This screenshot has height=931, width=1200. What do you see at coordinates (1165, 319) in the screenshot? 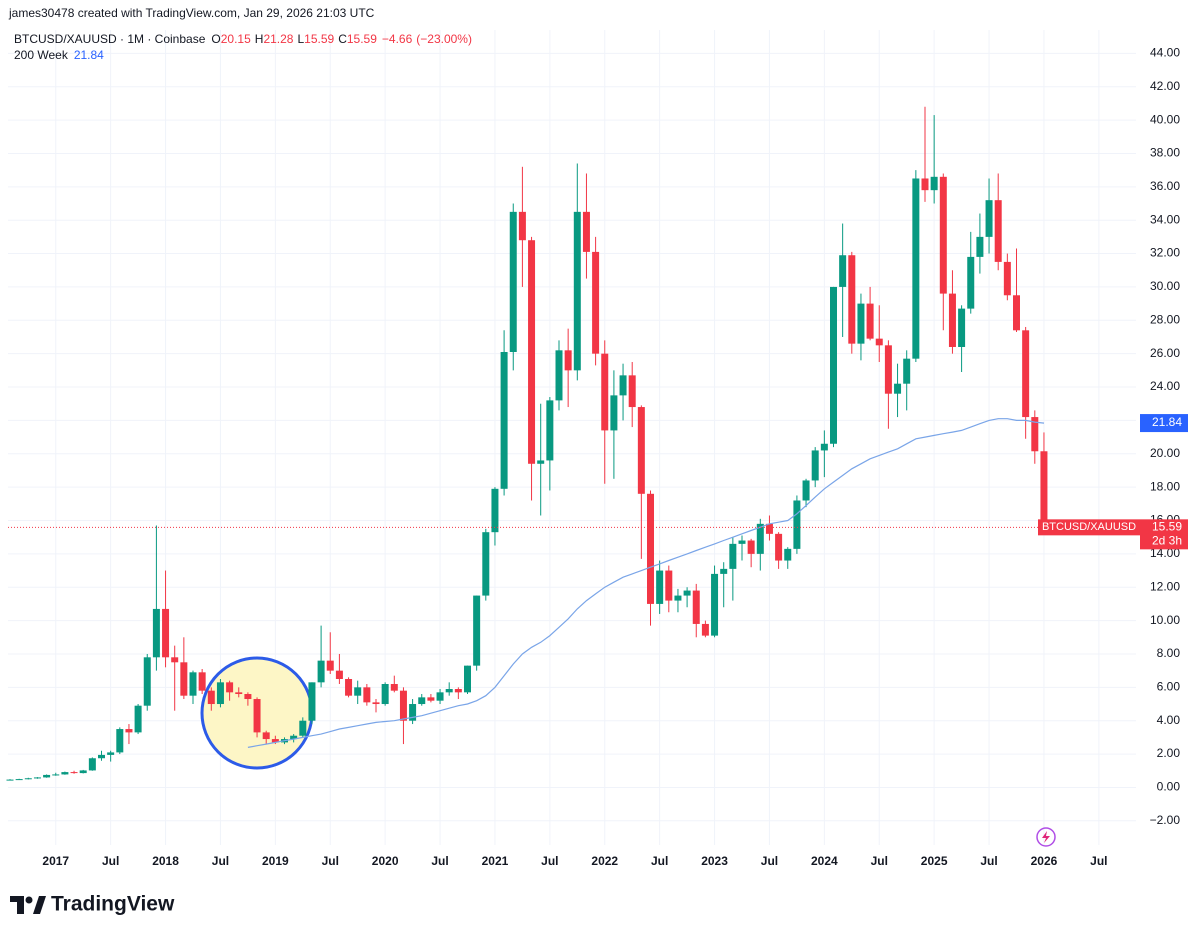
I see `y-tick-label: 28.00` at bounding box center [1165, 319].